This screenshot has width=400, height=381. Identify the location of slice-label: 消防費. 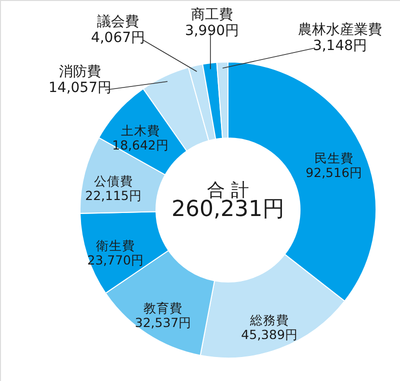
(80, 72).